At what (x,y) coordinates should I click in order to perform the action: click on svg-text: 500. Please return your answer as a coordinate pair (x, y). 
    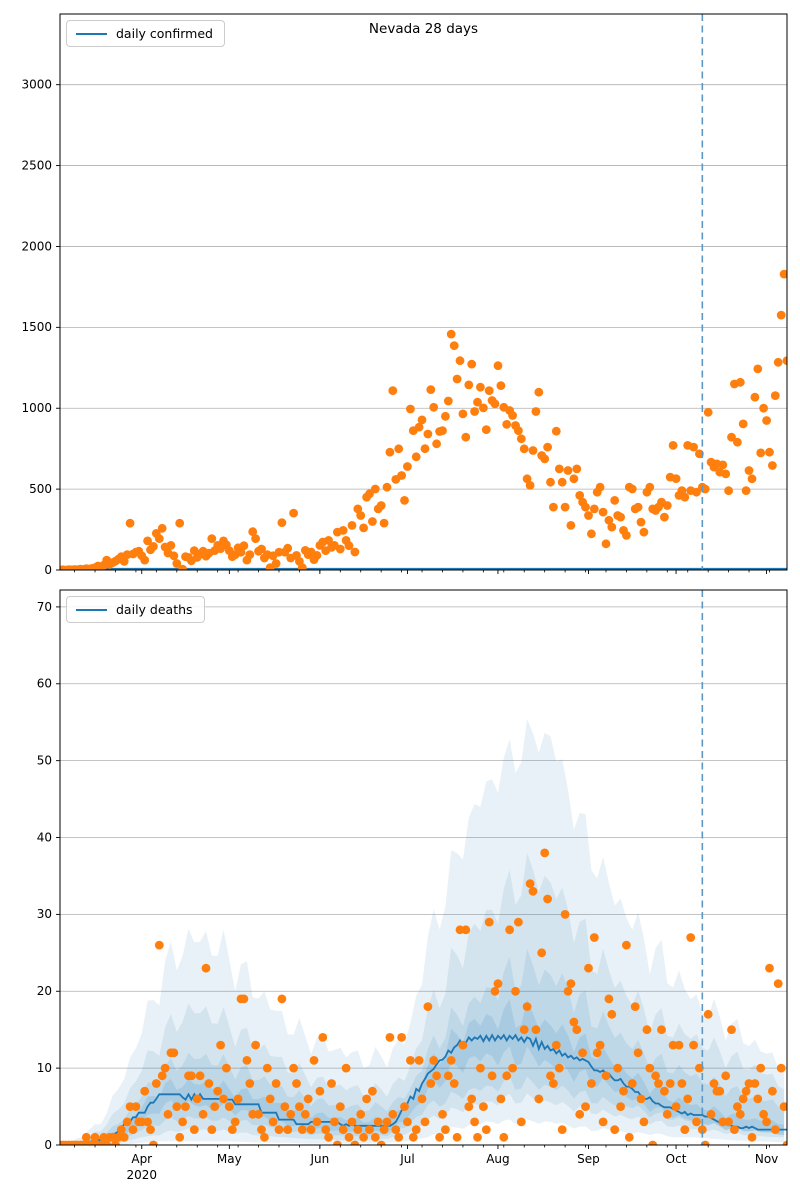
    Looking at the image, I should click on (40, 489).